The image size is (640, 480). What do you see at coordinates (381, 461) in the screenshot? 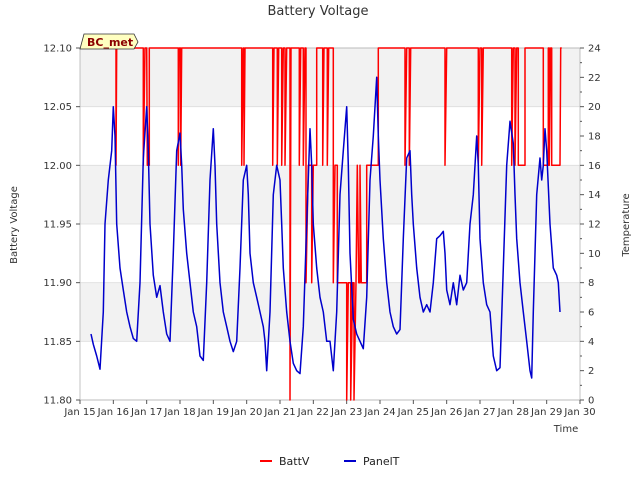
I see `legend-label-panelt: PanelT` at bounding box center [381, 461].